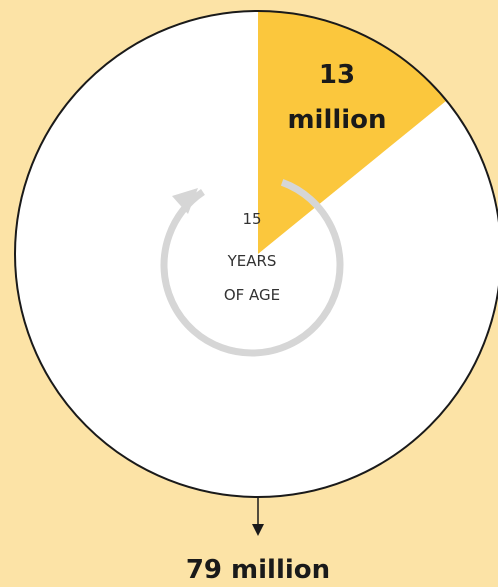 This screenshot has width=498, height=587. Describe the element at coordinates (185, 201) in the screenshot. I see `arrow-head-icon` at that location.